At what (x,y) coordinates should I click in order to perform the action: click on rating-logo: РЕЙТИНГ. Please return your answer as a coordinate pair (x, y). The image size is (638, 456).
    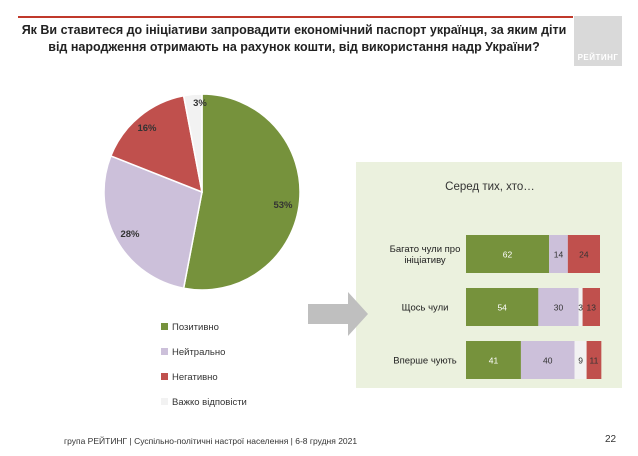
    Looking at the image, I should click on (598, 41).